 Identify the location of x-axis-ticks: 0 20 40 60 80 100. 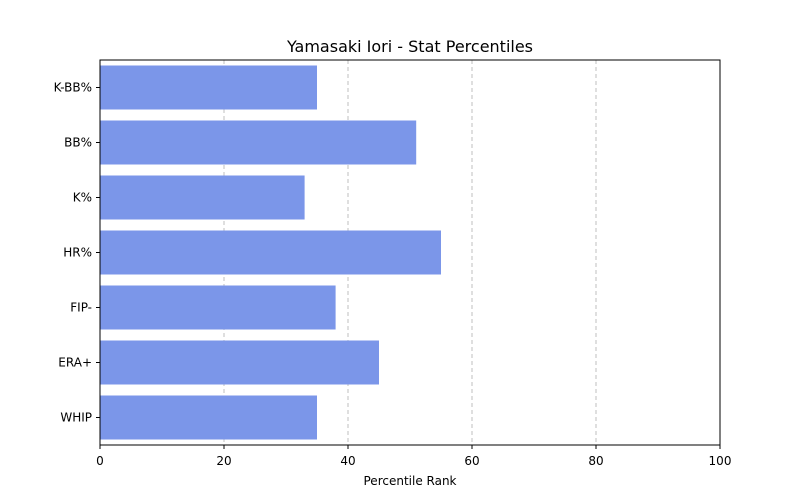
(413, 456).